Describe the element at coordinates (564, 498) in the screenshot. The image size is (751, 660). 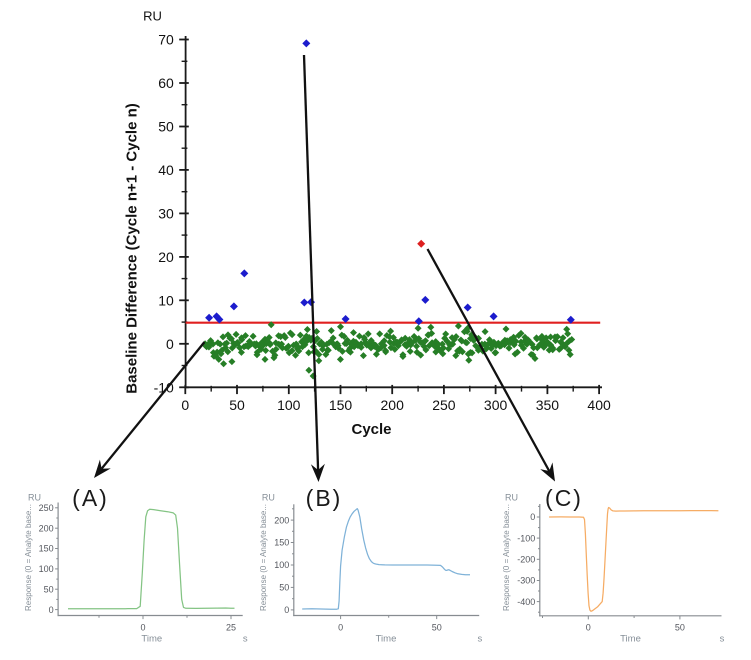
I see `svg-text: (C)` at that location.